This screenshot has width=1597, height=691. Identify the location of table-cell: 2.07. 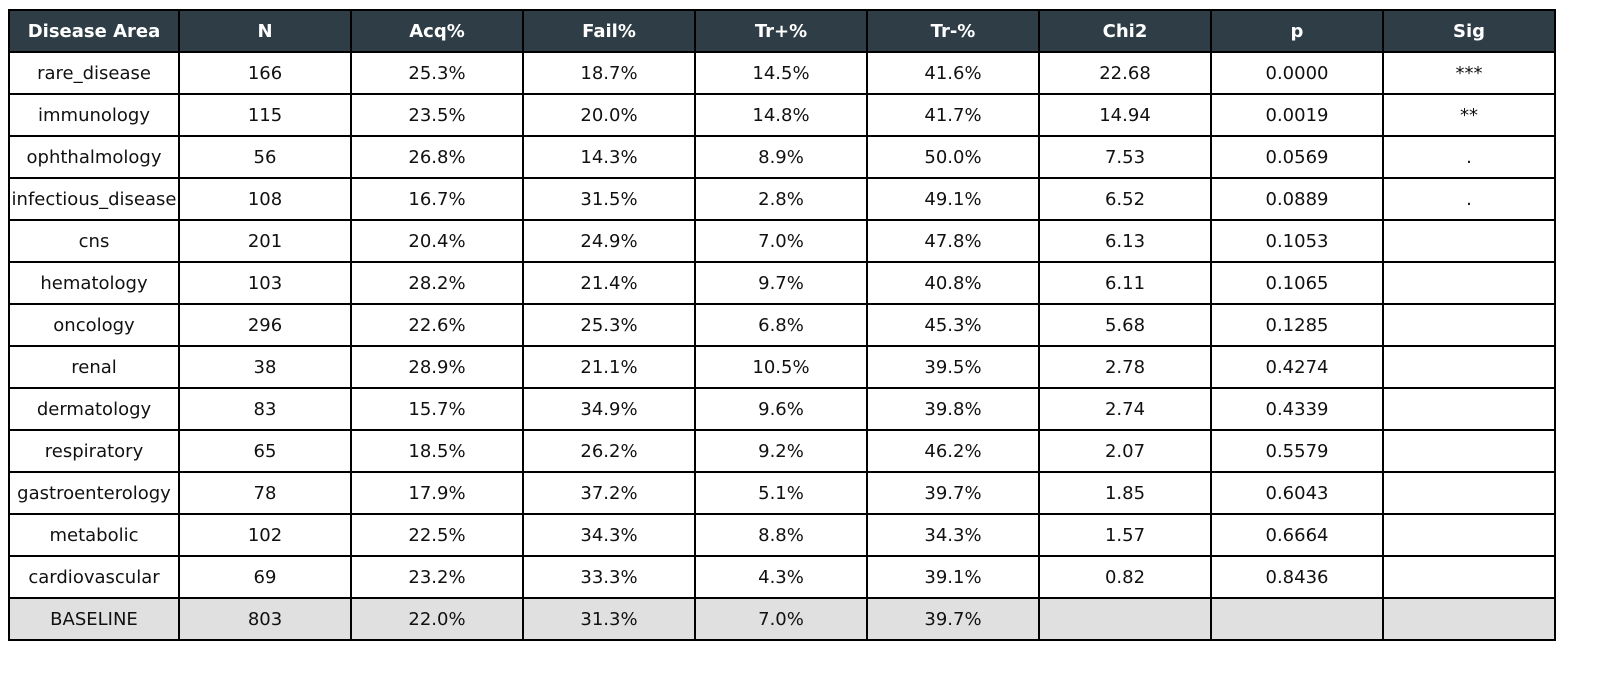
(1125, 451).